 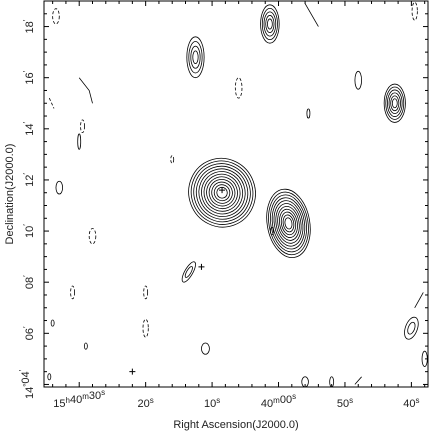 What do you see at coordinates (29, 180) in the screenshot?
I see `y-tick-label: 12′` at bounding box center [29, 180].